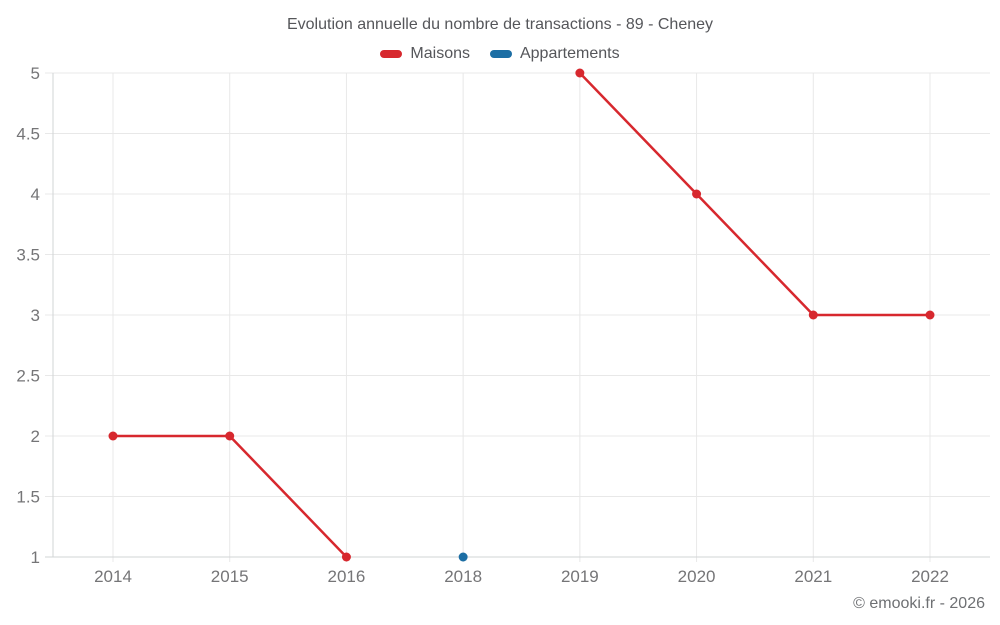 This screenshot has height=625, width=1000. I want to click on x-tick-label: 2019, so click(580, 576).